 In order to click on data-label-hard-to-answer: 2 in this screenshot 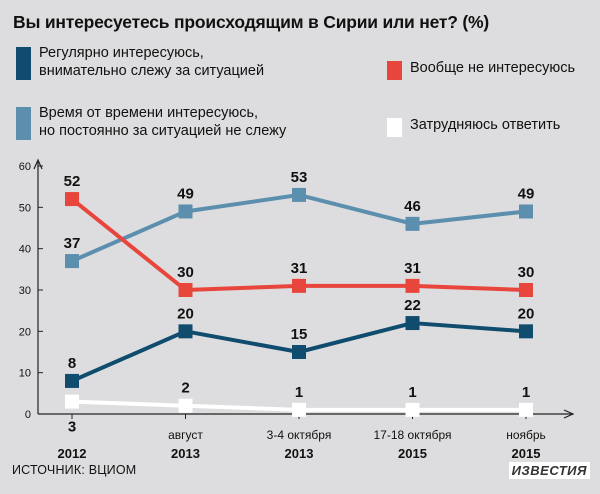, I will do `click(185, 388)`.